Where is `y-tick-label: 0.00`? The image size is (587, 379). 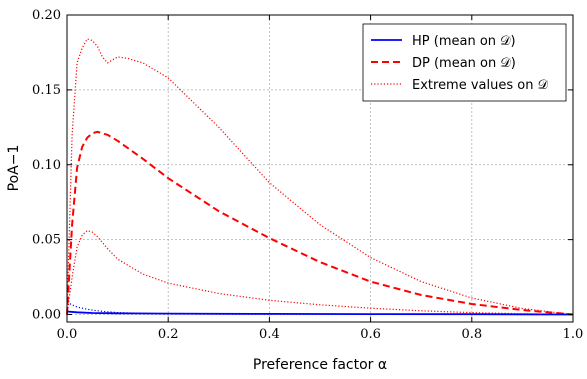
y-tick-label: 0.00 is located at coordinates (46, 315).